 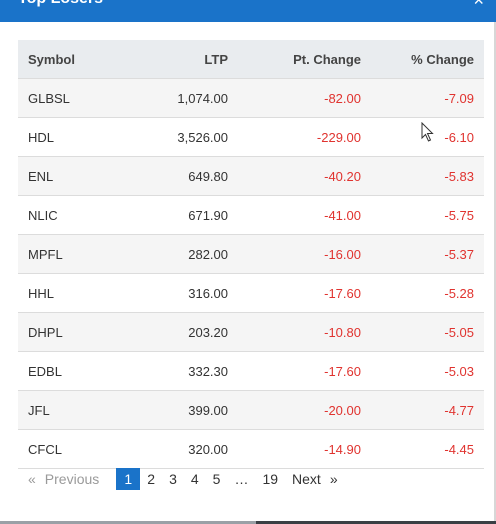 I want to click on cell-pct-change: -5.75, so click(x=427, y=215).